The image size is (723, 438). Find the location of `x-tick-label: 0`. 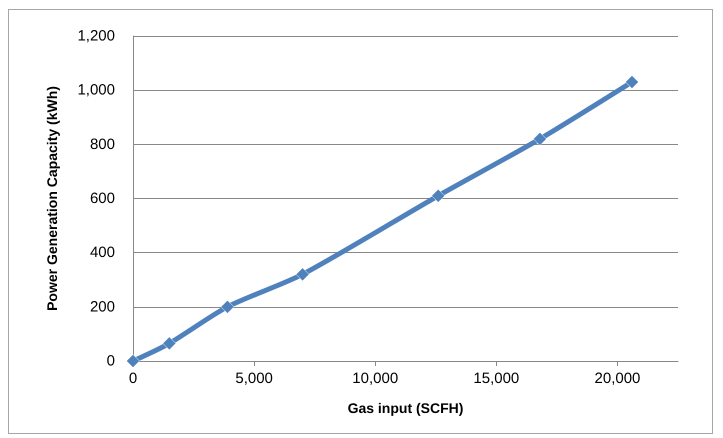

x-tick-label: 0 is located at coordinates (133, 378).